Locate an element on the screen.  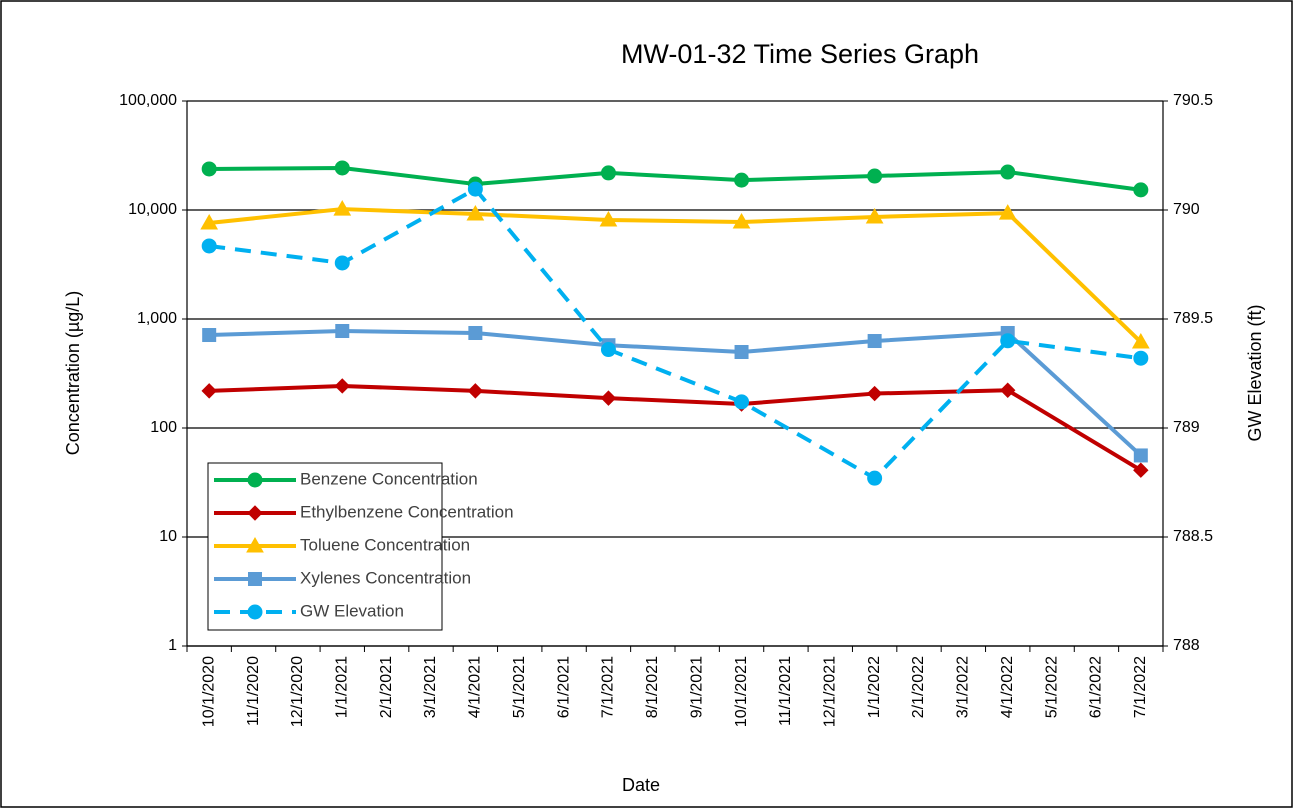
x-tick-label: 9/1/2021 is located at coordinates (696, 687).